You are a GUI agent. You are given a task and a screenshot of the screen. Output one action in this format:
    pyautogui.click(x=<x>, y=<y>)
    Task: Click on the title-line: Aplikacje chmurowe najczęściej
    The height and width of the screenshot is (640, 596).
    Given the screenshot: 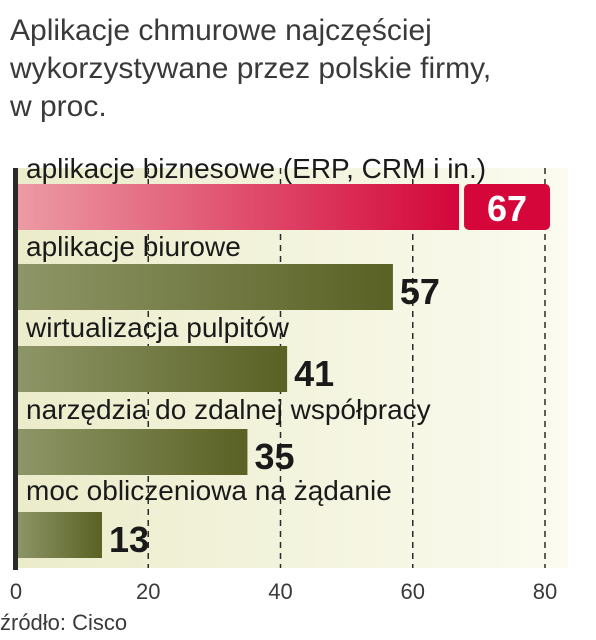 What is the action you would take?
    pyautogui.click(x=221, y=30)
    